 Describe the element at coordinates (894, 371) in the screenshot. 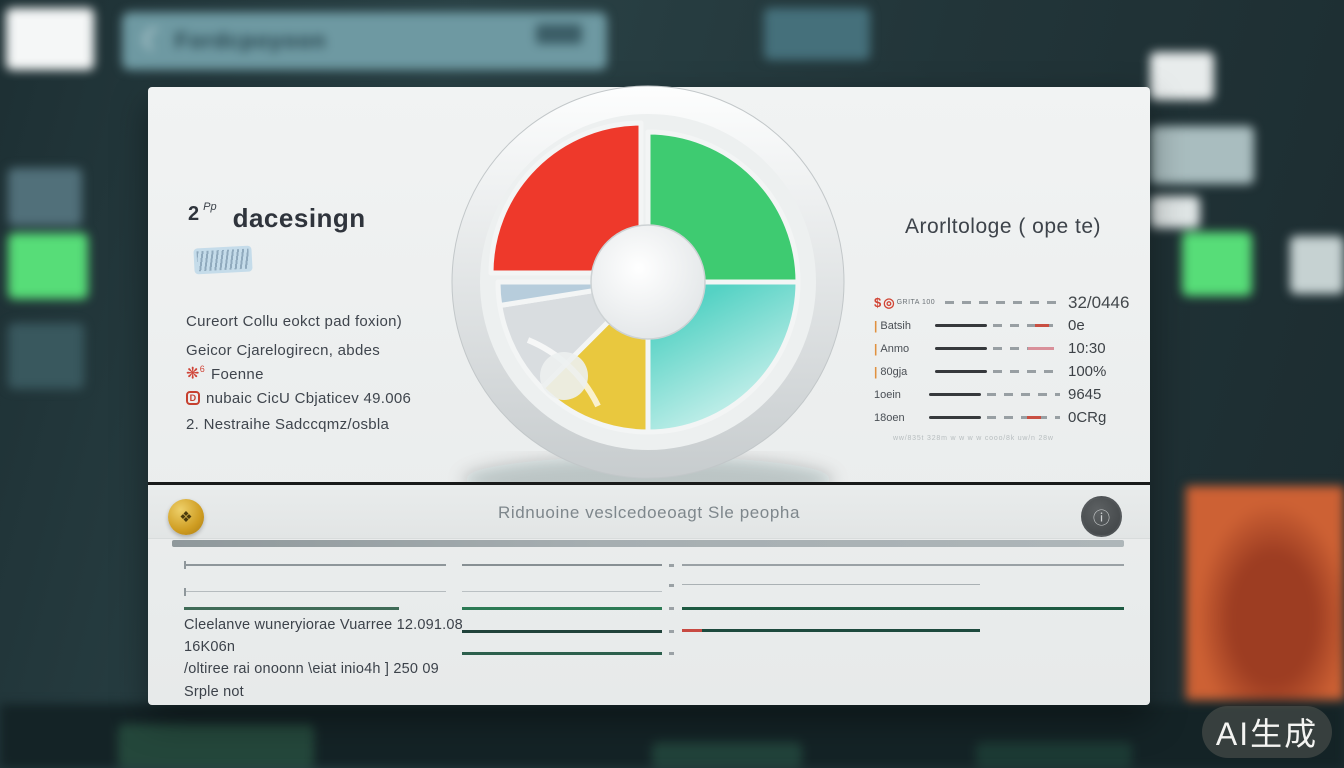

I see `stat-label: 80gja` at that location.